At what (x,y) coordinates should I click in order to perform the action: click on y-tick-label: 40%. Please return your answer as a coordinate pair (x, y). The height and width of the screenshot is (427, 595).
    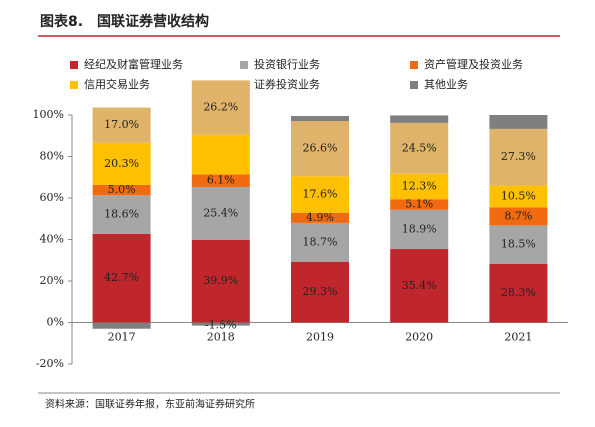
    Looking at the image, I should click on (52, 239).